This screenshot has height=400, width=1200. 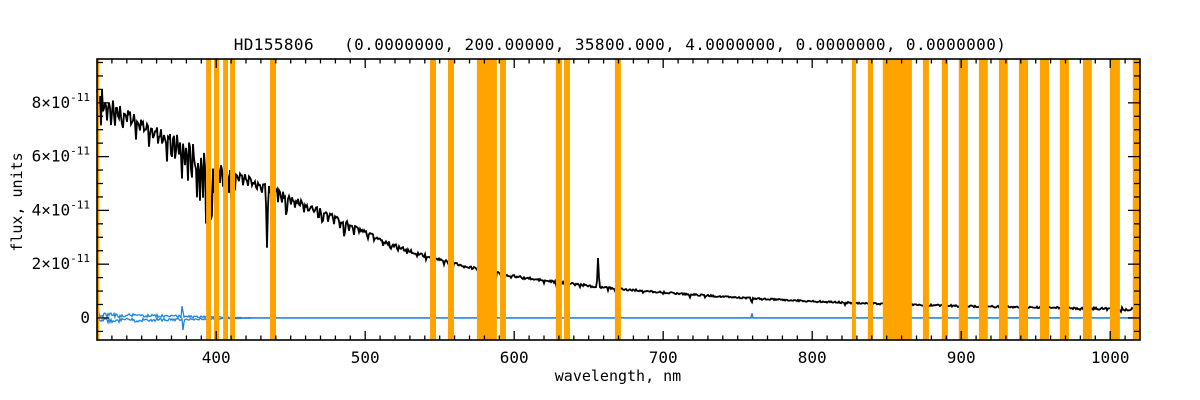 What do you see at coordinates (85, 317) in the screenshot?
I see `y-tick-label: 0` at bounding box center [85, 317].